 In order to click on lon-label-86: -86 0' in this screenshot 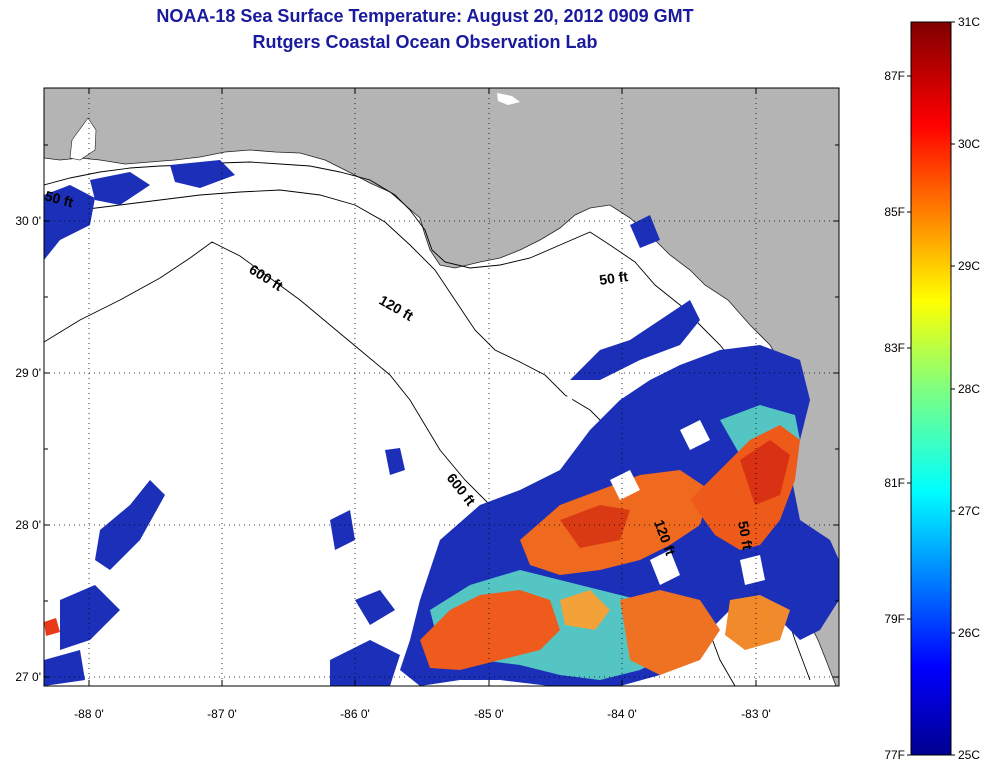, I will do `click(355, 714)`.